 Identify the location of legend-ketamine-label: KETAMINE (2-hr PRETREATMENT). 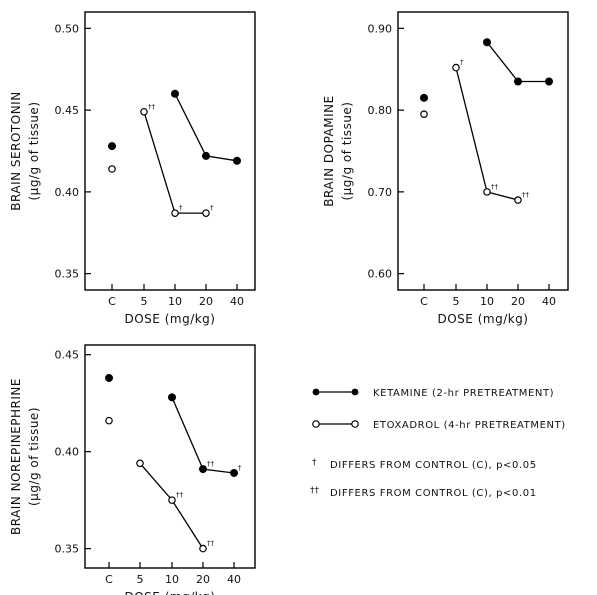
(463, 393).